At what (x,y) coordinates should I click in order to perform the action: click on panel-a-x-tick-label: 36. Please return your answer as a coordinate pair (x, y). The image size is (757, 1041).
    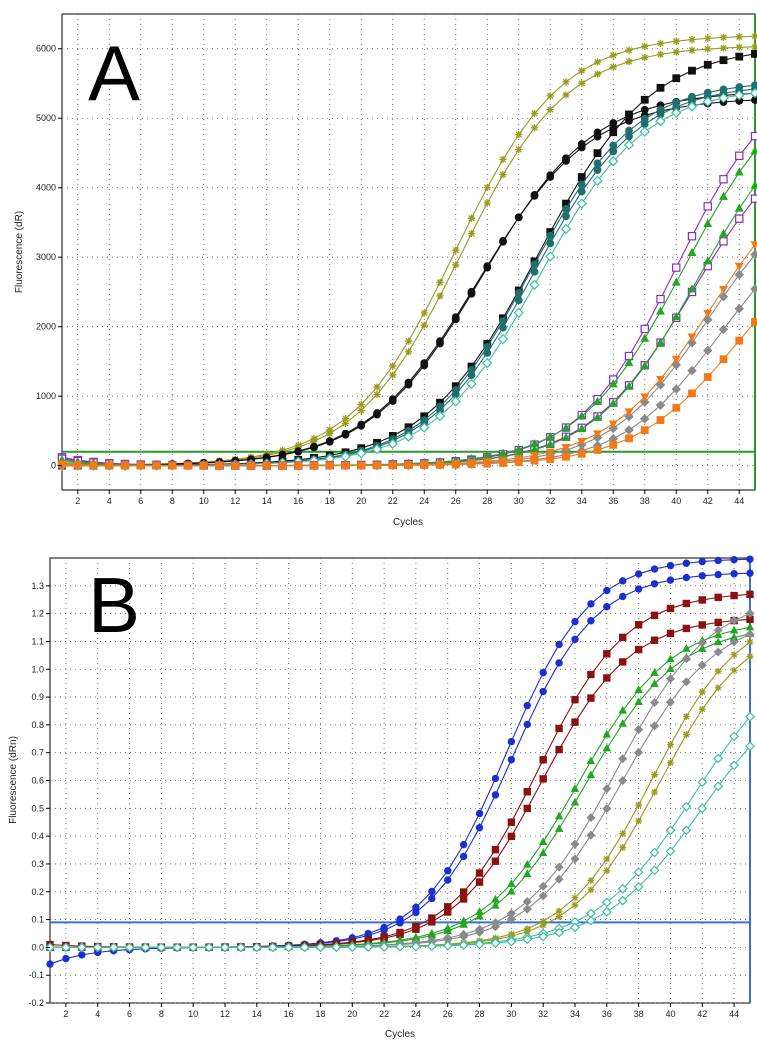
    Looking at the image, I should click on (613, 501).